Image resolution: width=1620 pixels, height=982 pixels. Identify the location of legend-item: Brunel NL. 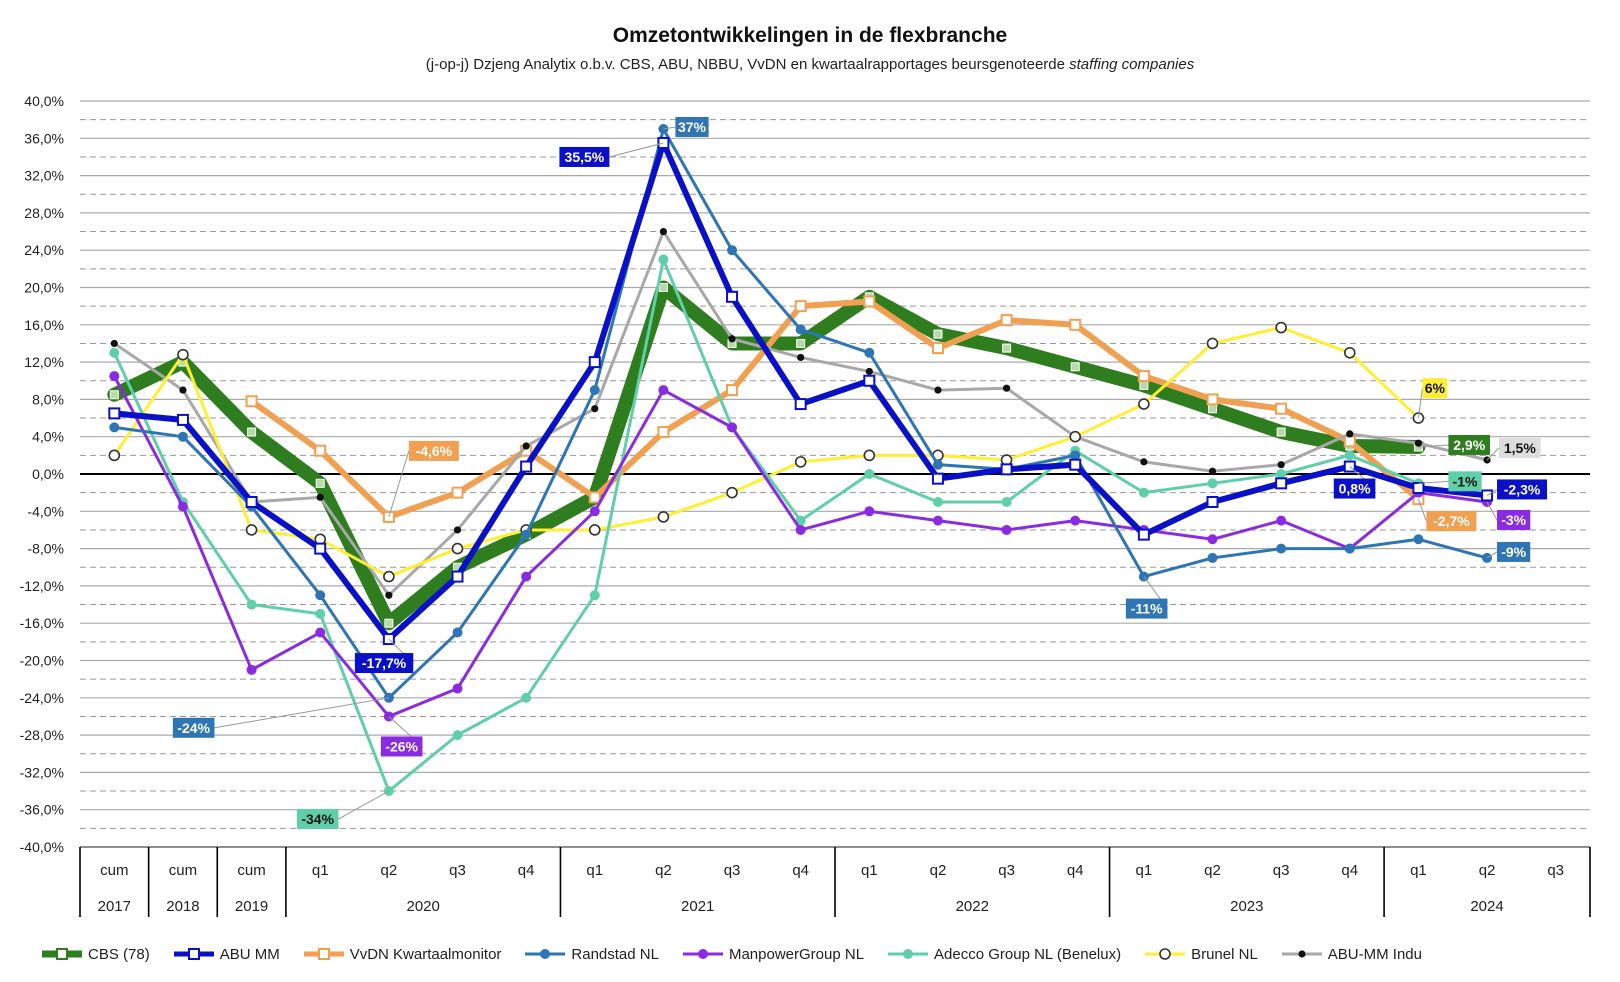
(1200, 954).